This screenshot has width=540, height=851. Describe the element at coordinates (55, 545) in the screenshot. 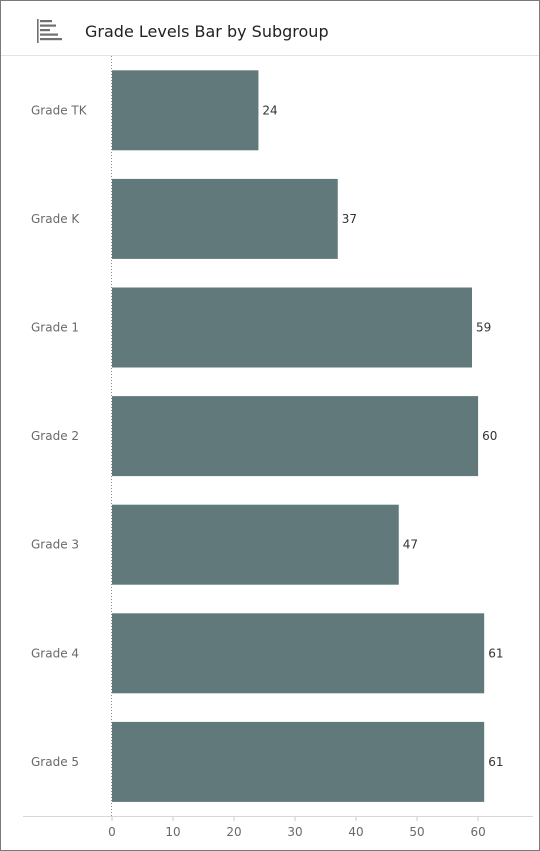

I see `category-label: Grade 3` at that location.